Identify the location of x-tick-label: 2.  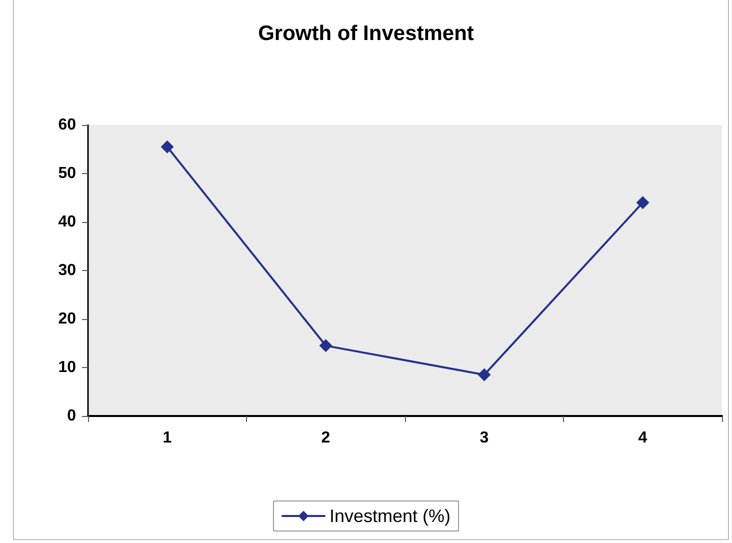
(325, 438).